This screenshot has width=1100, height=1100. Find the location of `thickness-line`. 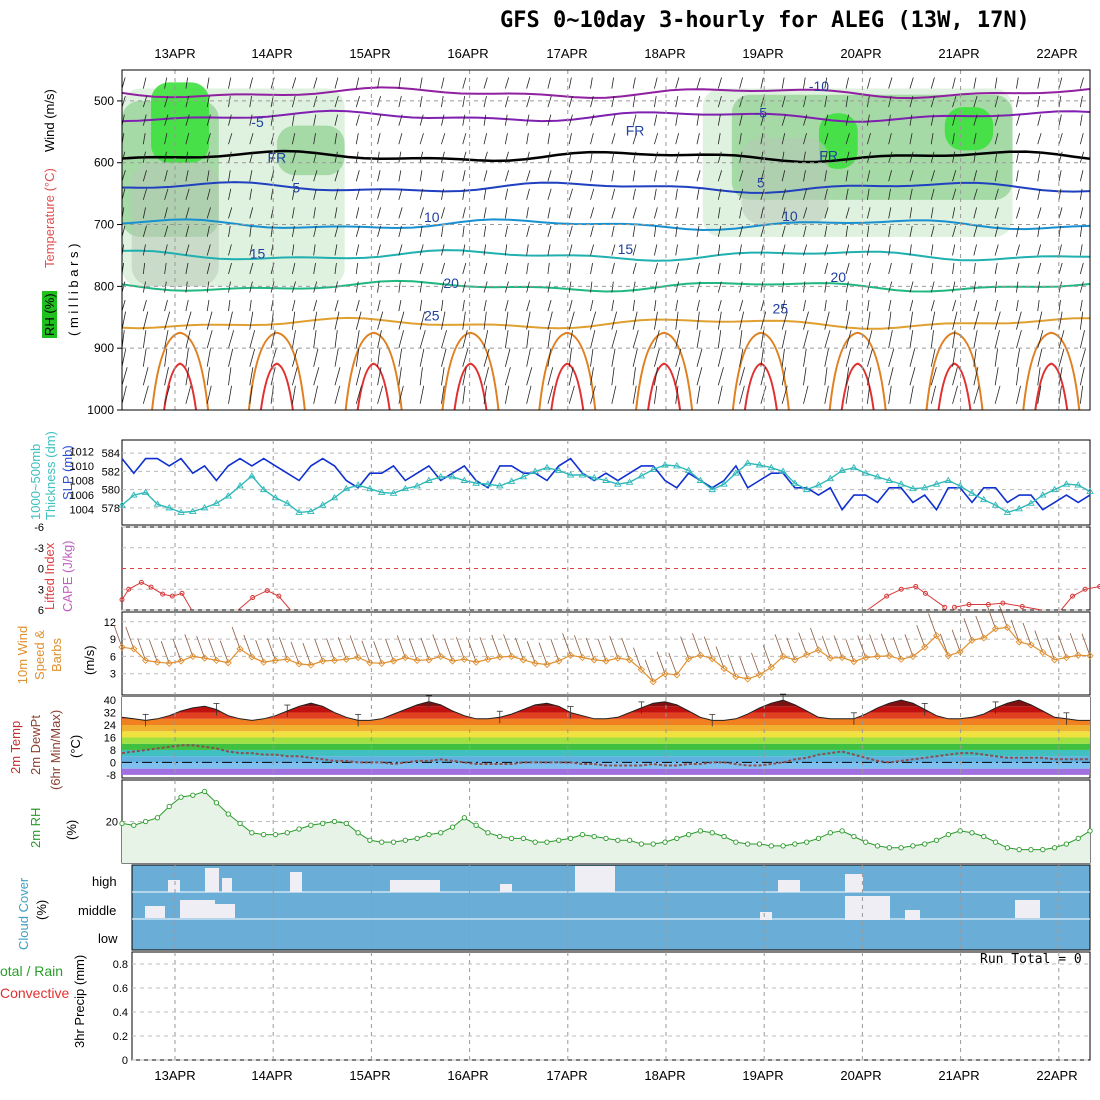

thickness-line is located at coordinates (606, 488).